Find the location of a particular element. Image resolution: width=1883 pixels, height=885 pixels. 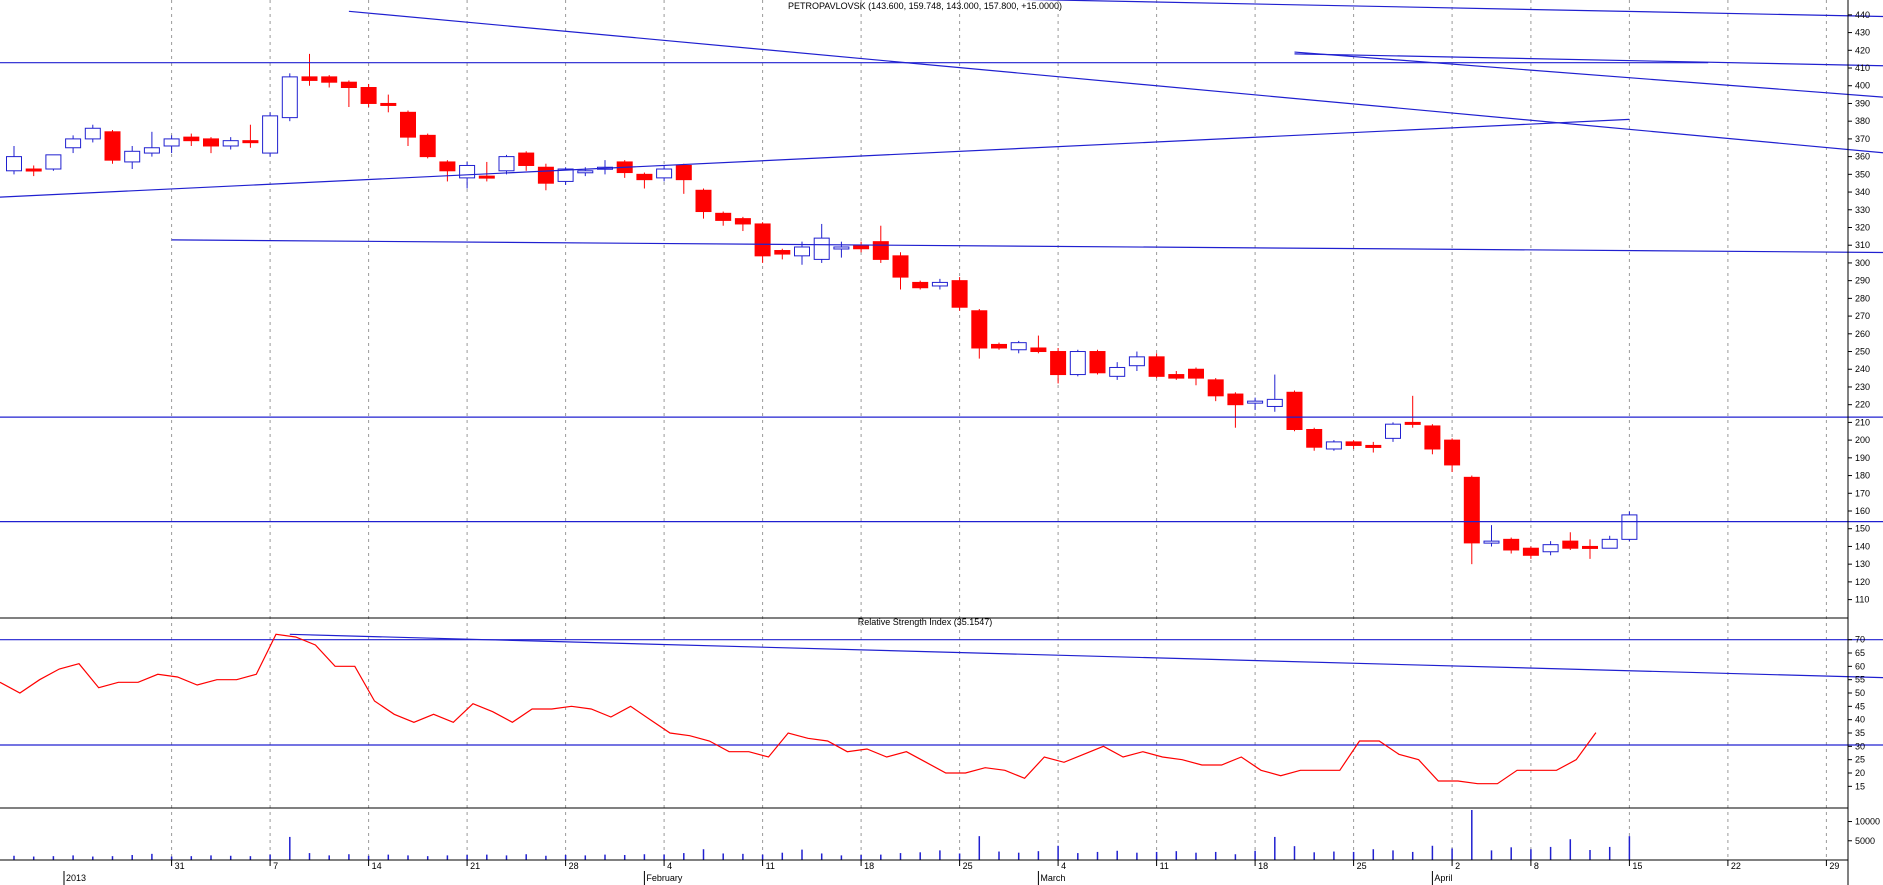

price-tick-label-330: 330 is located at coordinates (1862, 210).